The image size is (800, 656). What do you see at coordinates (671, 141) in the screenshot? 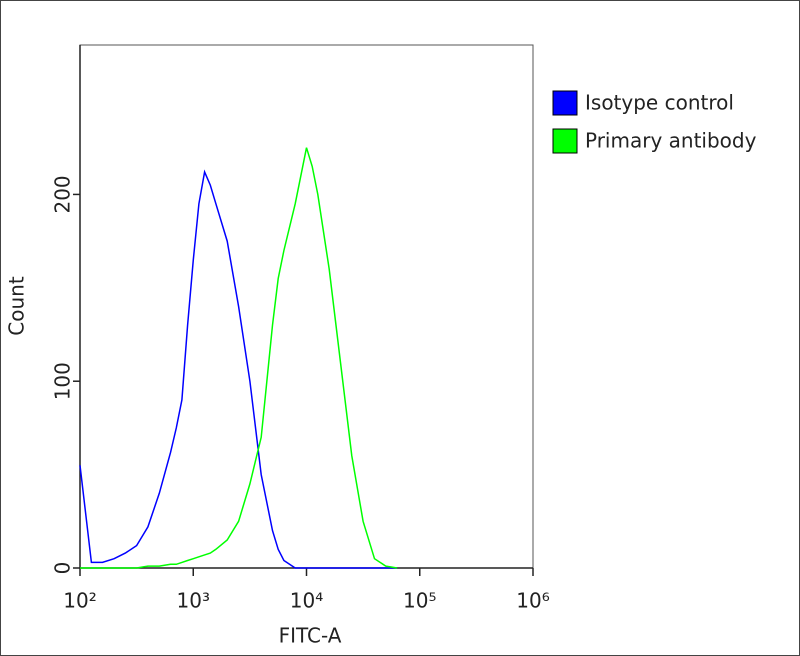
I see `legend-label: Primary antibody` at bounding box center [671, 141].